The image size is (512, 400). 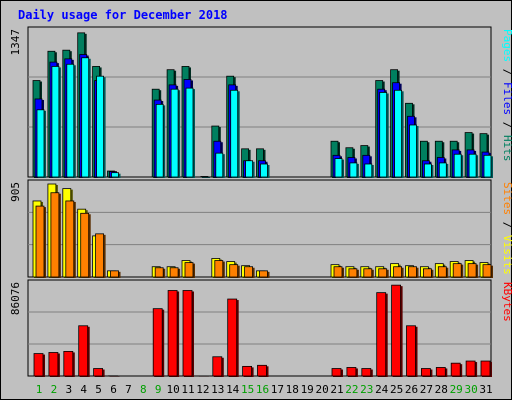 I want to click on x-tick-label: 14, so click(x=233, y=389).